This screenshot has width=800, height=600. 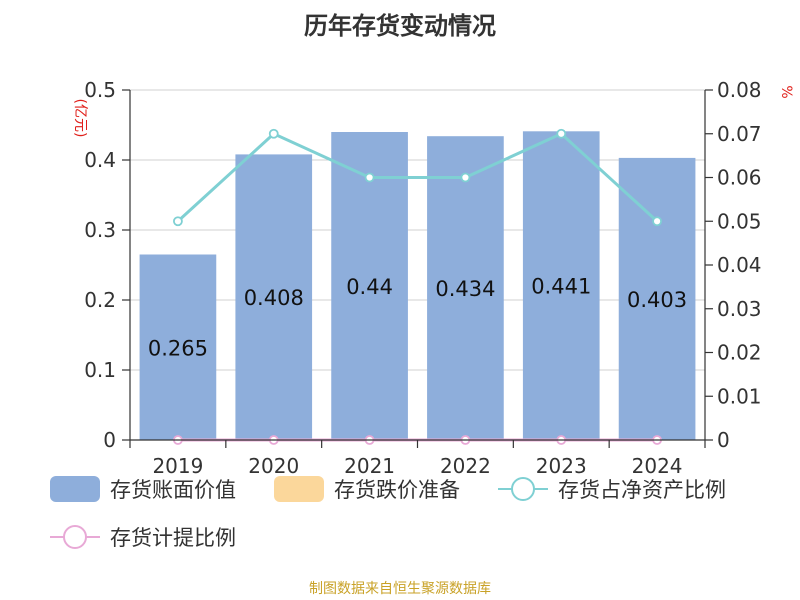 I want to click on y-right-tick-label: 0.01, so click(x=739, y=396).